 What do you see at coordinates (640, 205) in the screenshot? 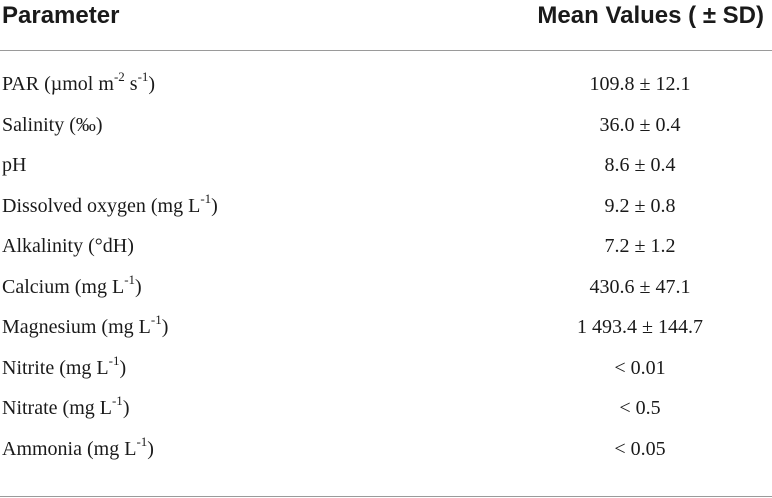
I see `value-cell: 9.2 ± 0.8` at bounding box center [640, 205].